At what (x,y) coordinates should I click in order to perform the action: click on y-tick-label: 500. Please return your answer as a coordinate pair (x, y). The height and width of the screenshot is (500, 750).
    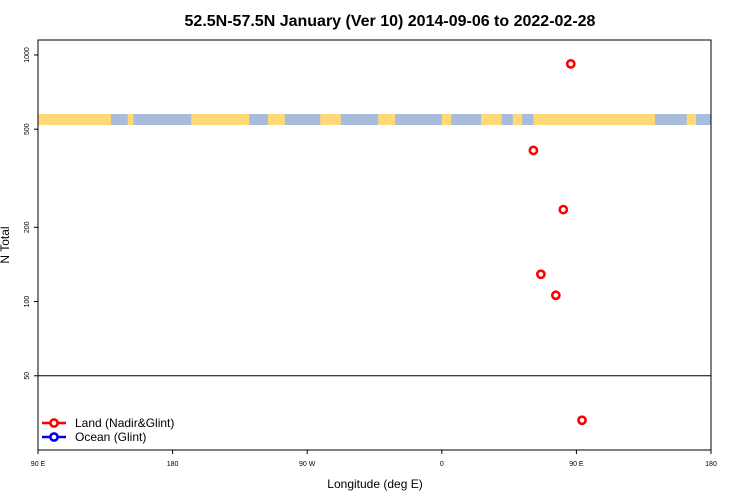
    Looking at the image, I should click on (27, 129).